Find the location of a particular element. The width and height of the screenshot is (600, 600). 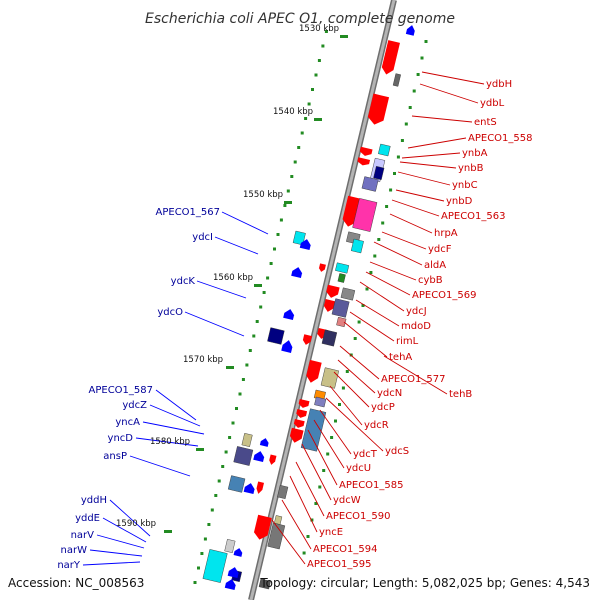

gene-label-forward: APECO1_569 is located at coordinates (444, 295).